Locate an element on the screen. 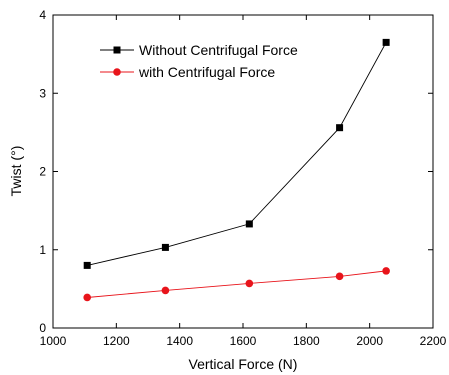 This screenshot has height=375, width=449. x-tick-label: 1400 is located at coordinates (179, 341).